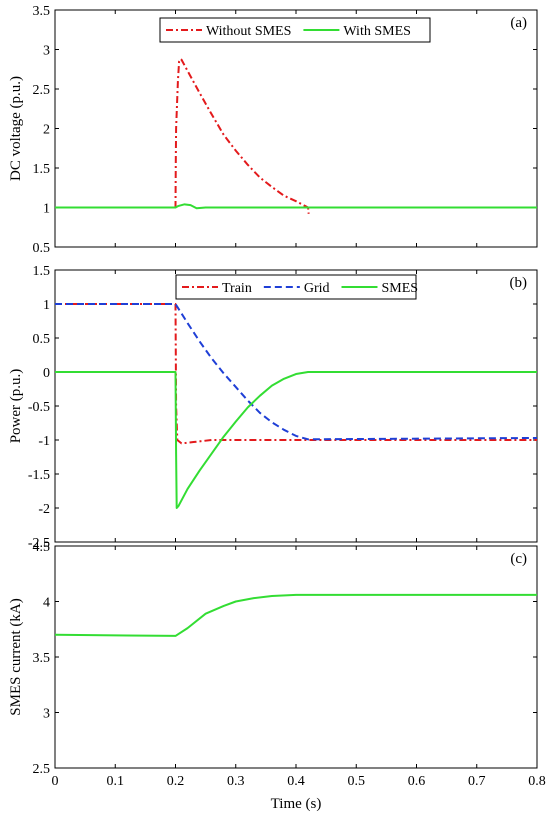 Image resolution: width=550 pixels, height=820 pixels. I want to click on y-axis-title: SMES current (kA), so click(16, 656).